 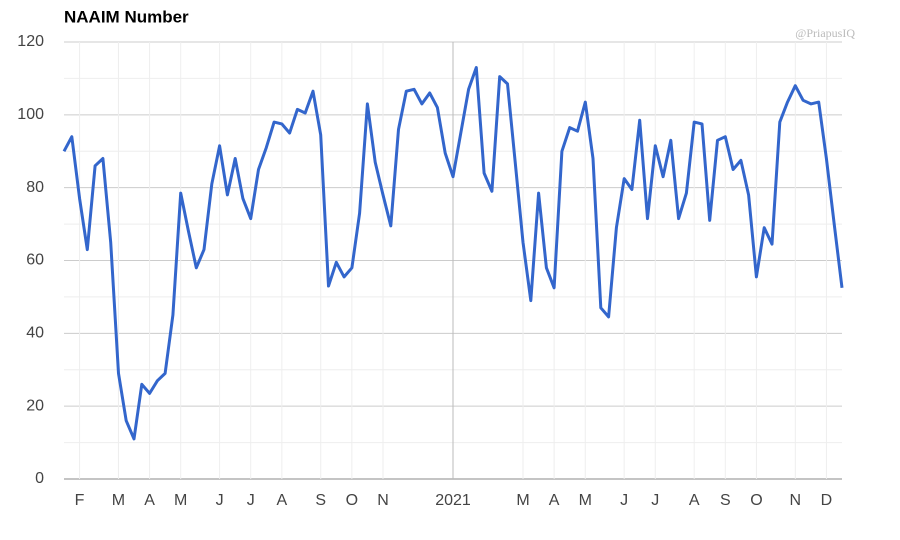 I want to click on y-tick-label: 120, so click(x=30, y=41).